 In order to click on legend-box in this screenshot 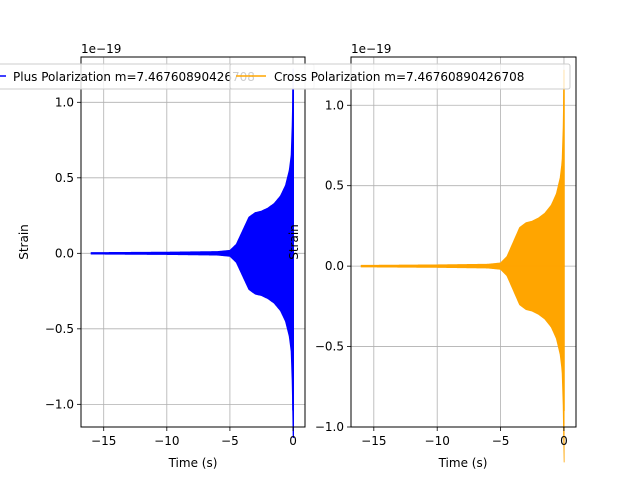, I will do `click(400, 76)`.